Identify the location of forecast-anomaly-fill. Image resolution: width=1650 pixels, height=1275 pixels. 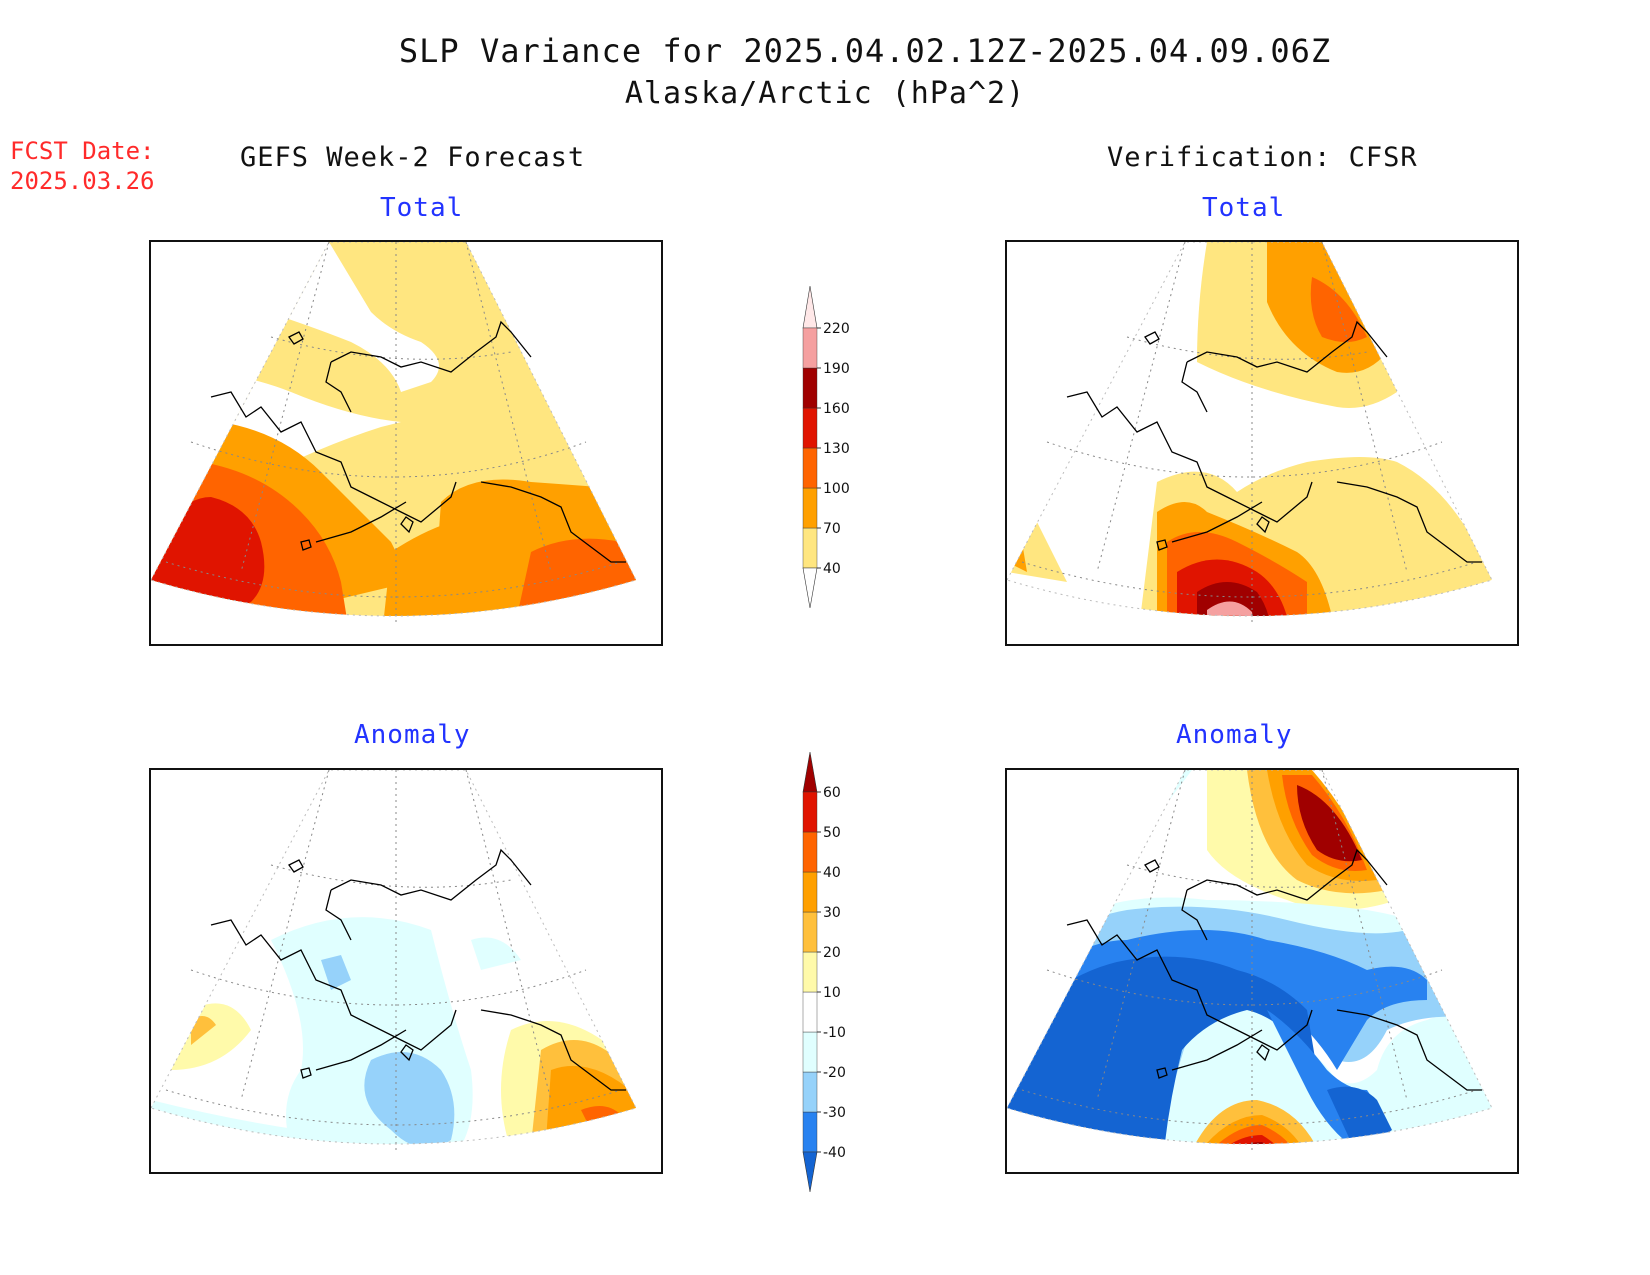
(393, 957).